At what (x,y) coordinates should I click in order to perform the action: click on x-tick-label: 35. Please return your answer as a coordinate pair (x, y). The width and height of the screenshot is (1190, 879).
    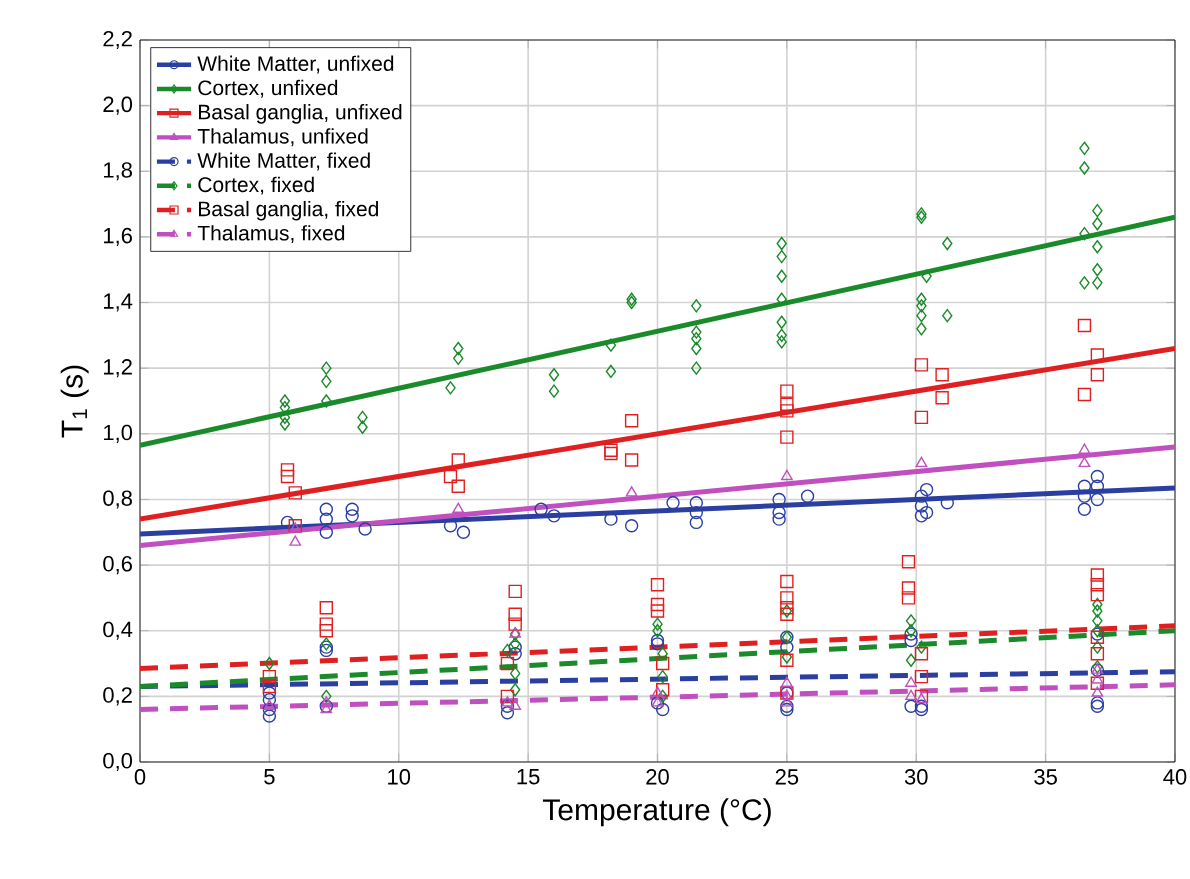
    Looking at the image, I should click on (1045, 777).